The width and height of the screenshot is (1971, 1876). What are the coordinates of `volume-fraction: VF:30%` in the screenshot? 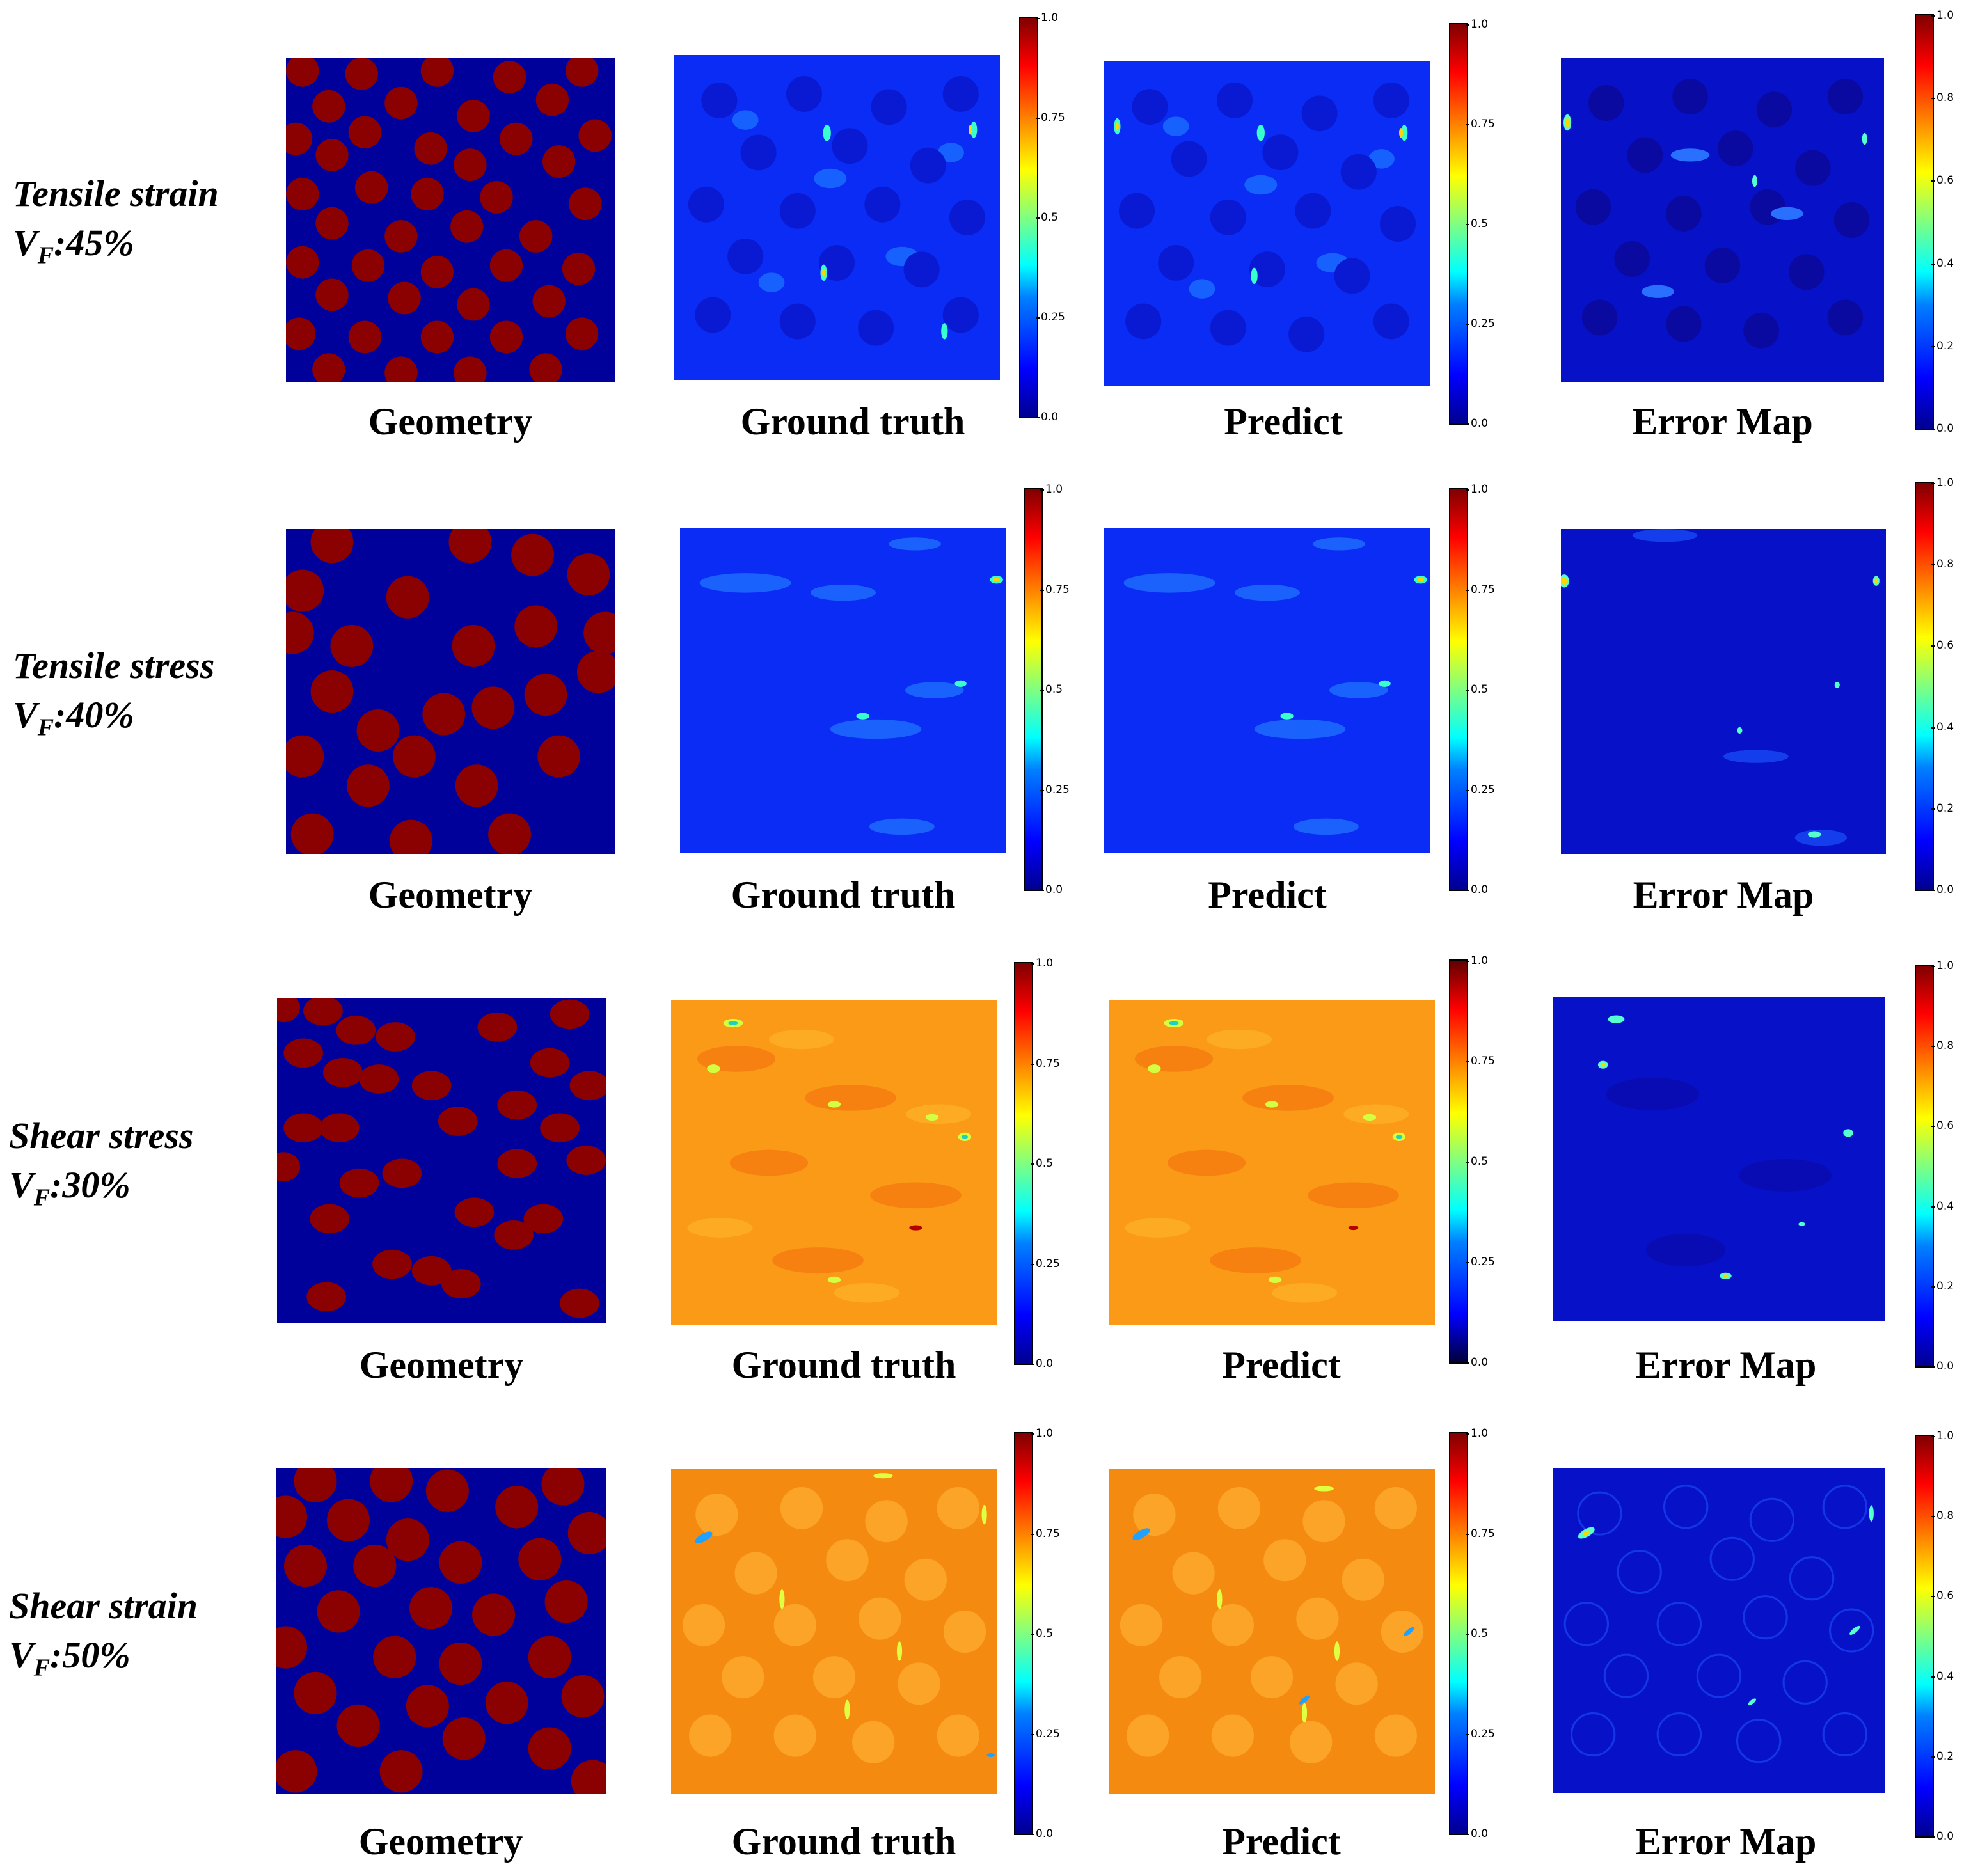 It's located at (70, 1187).